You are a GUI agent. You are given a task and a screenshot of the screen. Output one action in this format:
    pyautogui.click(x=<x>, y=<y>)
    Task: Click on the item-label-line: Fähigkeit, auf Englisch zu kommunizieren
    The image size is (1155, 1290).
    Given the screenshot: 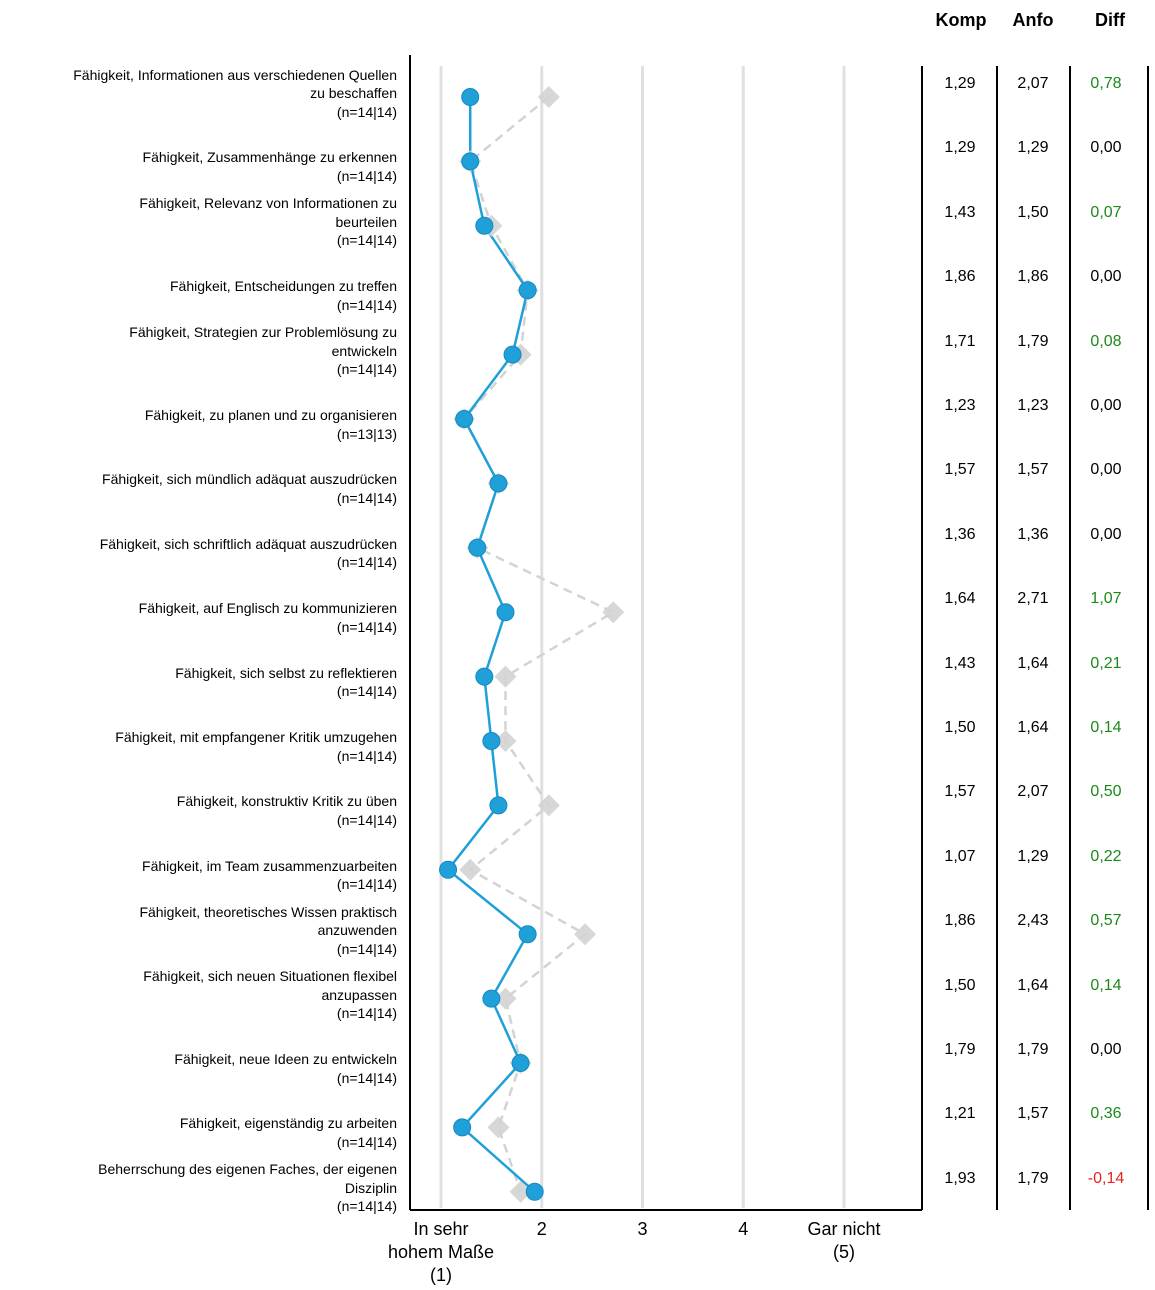 What is the action you would take?
    pyautogui.click(x=267, y=608)
    